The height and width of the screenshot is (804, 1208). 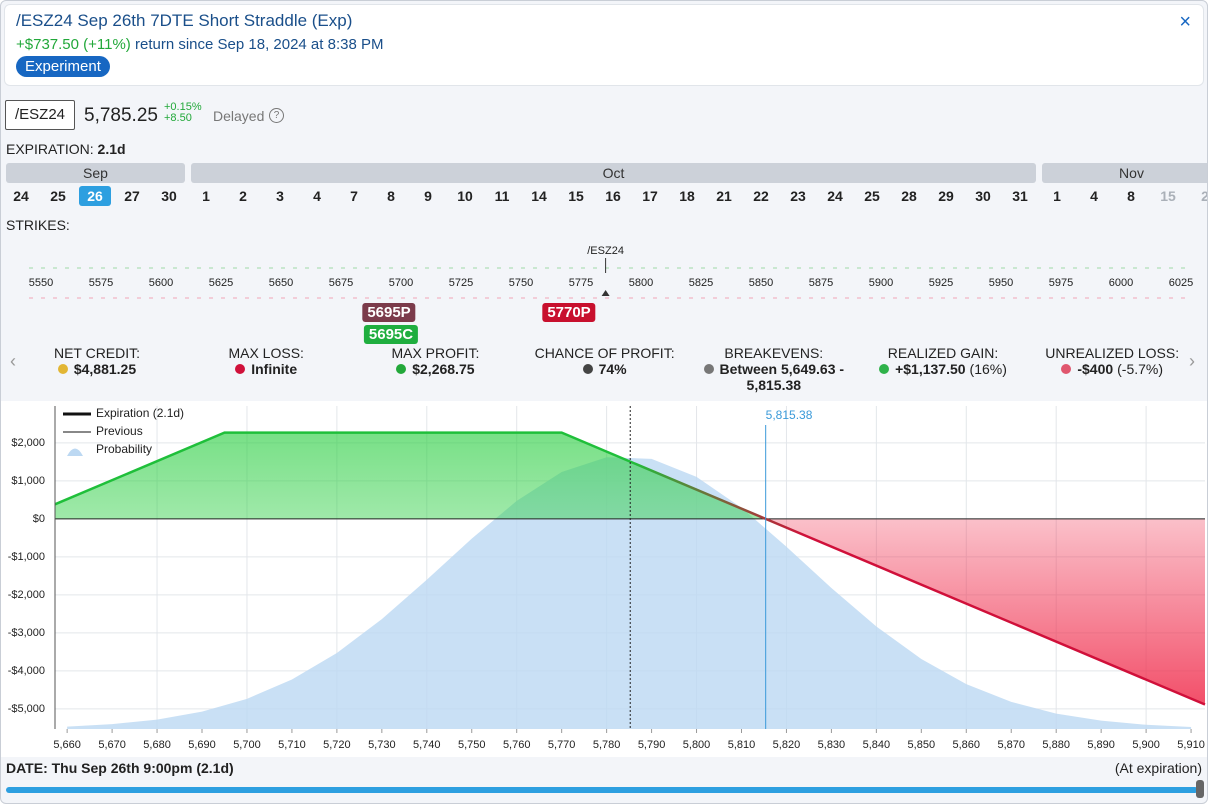 What do you see at coordinates (613, 196) in the screenshot?
I see `day: 16` at bounding box center [613, 196].